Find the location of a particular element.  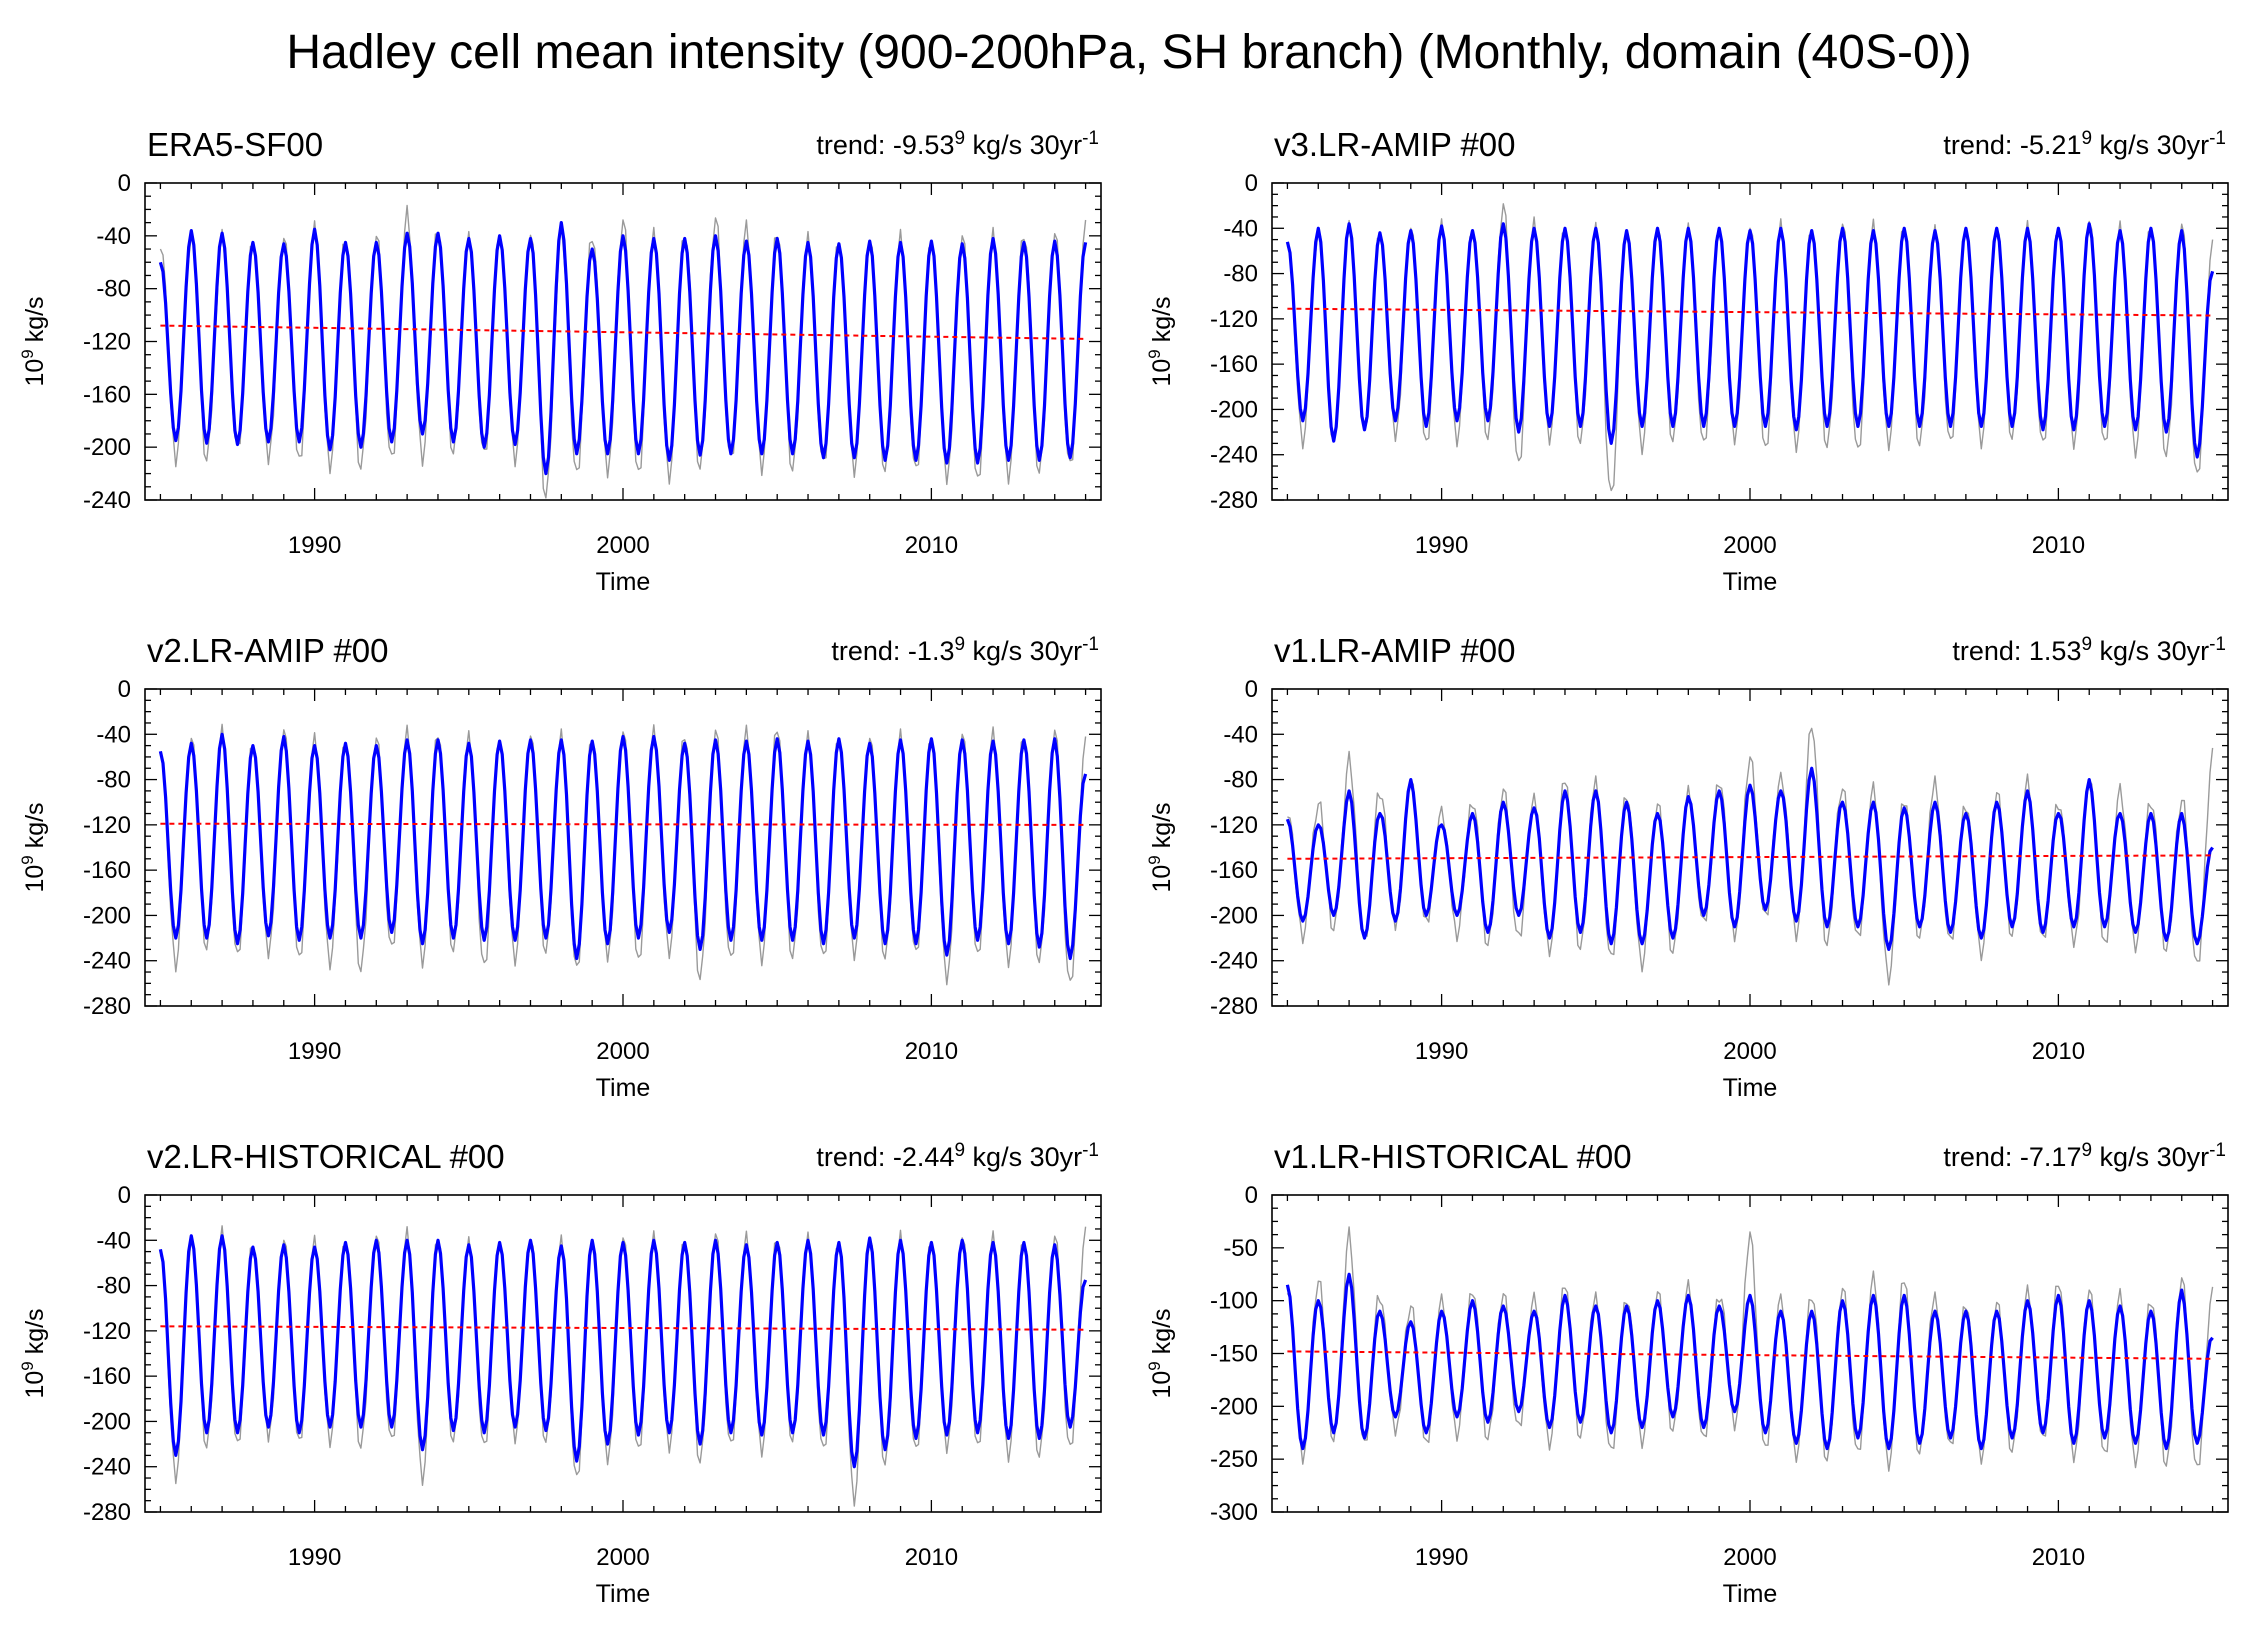

trend-value: trend: 1.53 is located at coordinates (2016, 651).